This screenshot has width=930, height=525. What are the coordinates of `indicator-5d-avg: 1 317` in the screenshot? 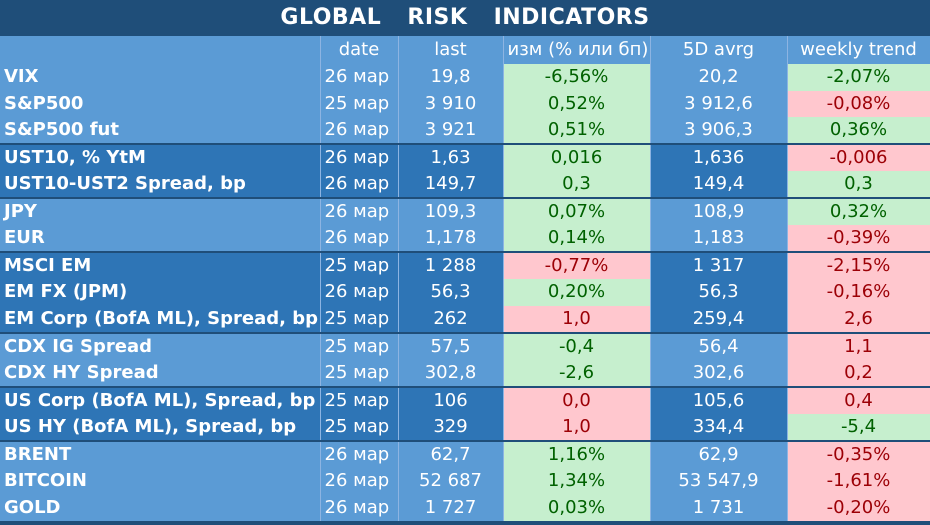 It's located at (719, 265).